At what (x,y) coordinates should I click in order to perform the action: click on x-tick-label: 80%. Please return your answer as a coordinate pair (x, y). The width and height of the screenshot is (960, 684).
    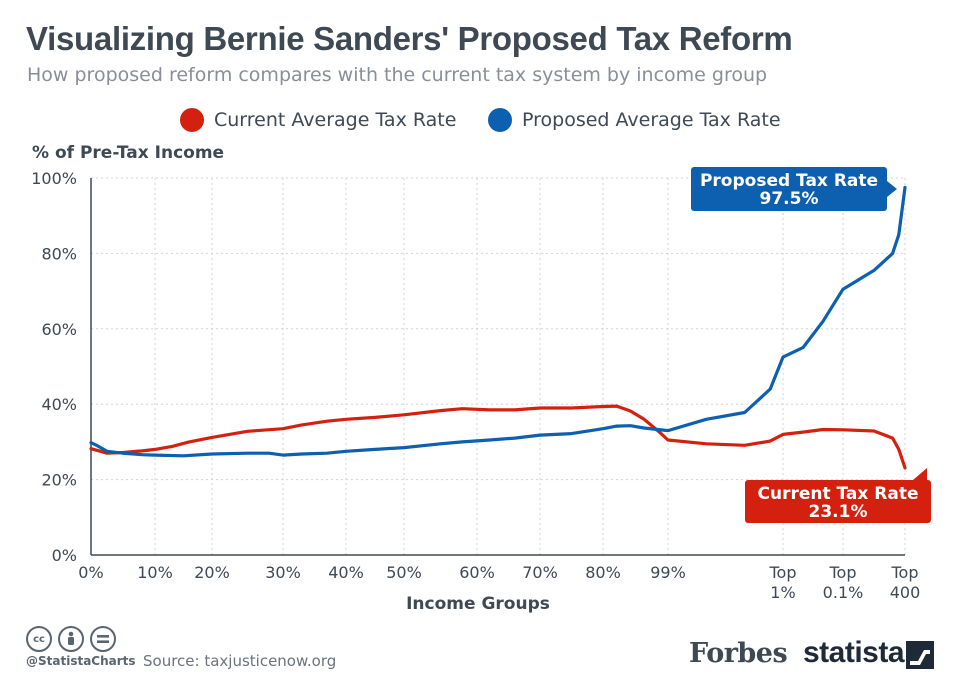
    Looking at the image, I should click on (603, 572).